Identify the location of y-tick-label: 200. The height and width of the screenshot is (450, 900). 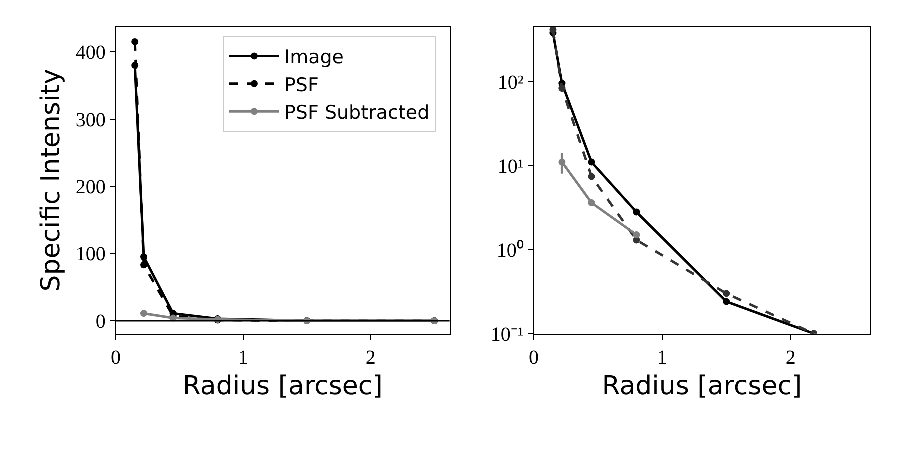
(91, 187).